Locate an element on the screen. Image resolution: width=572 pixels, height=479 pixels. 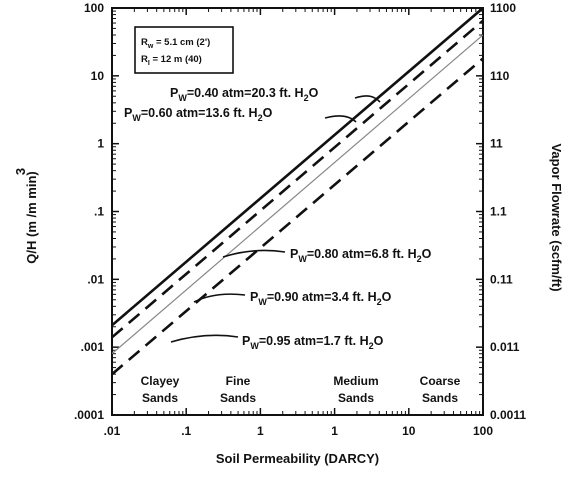
y-tick-label-left: .0001 is located at coordinates (89, 415).